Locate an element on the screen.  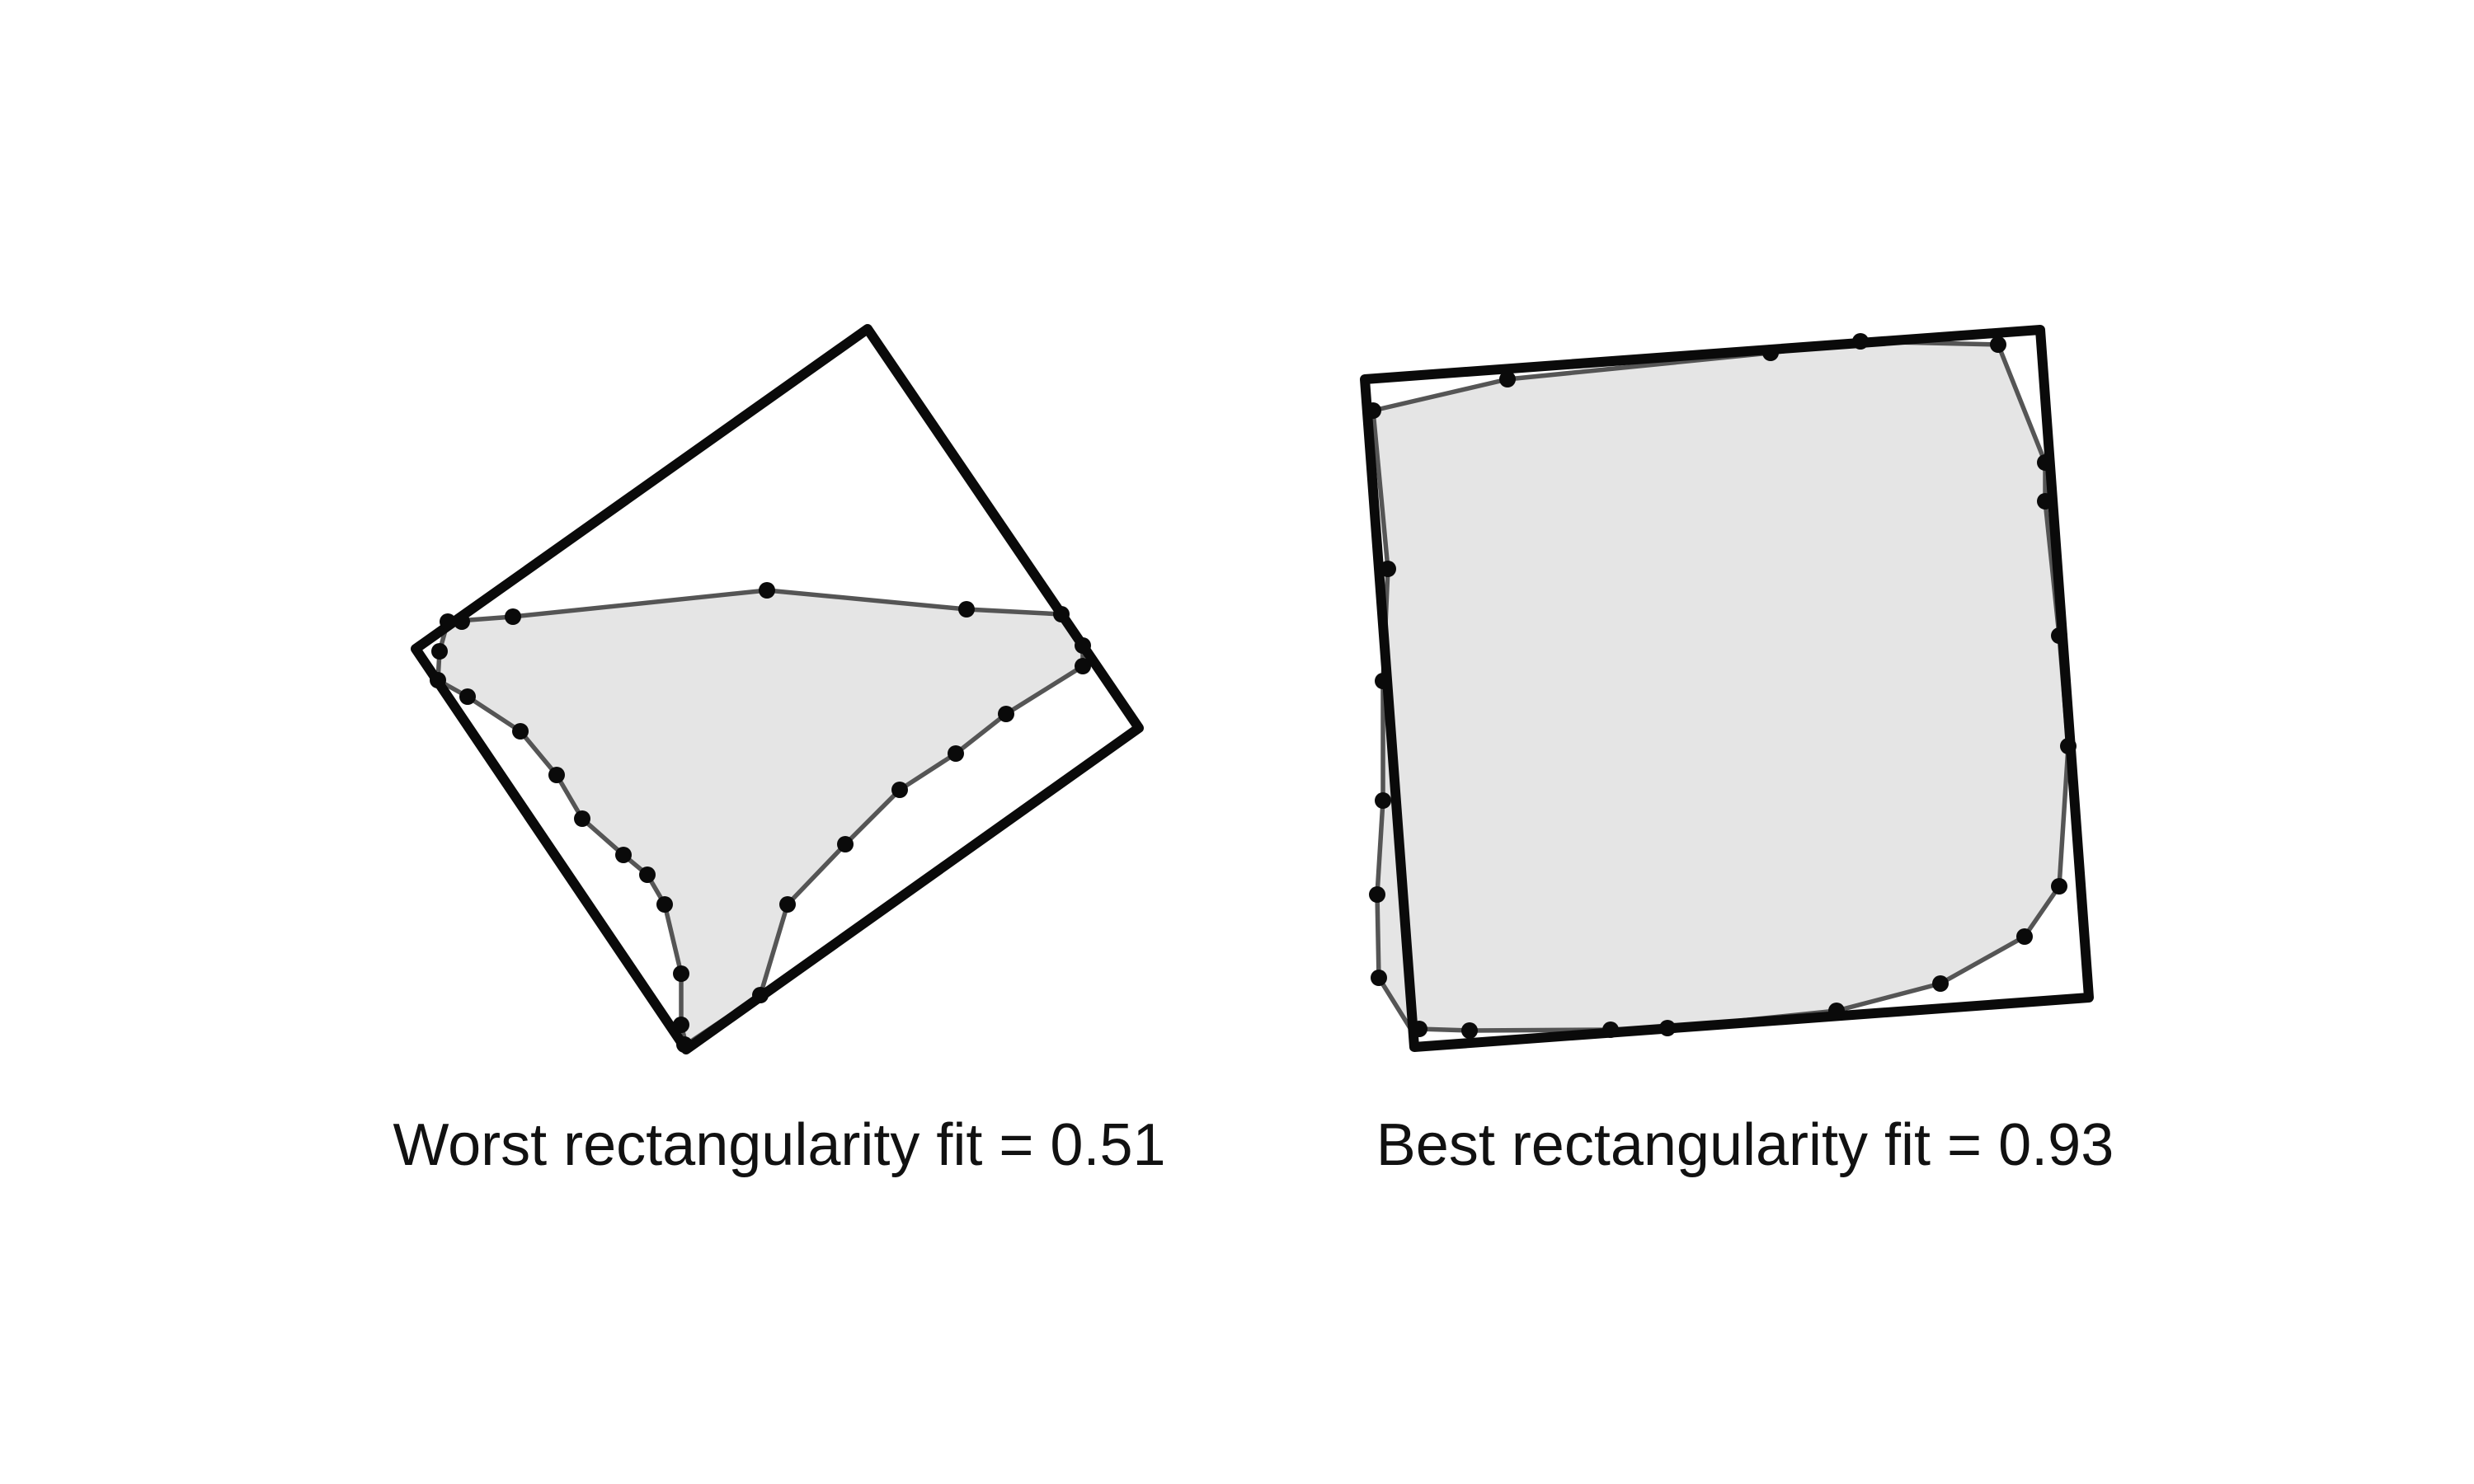
best-fit-bounding-rectangle is located at coordinates (1727, 688).